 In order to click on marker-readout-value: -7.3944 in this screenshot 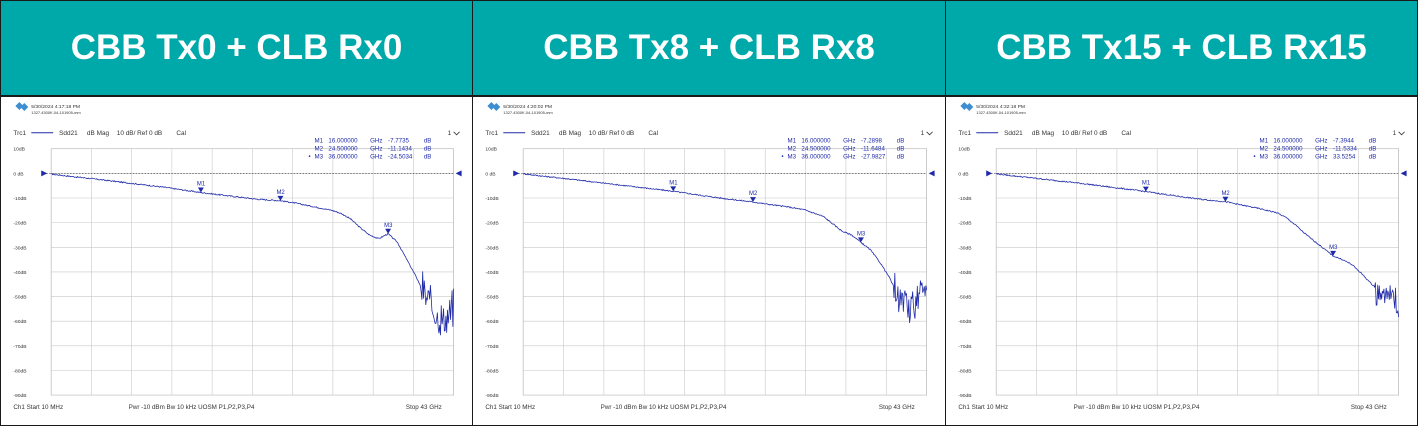, I will do `click(1343, 141)`.